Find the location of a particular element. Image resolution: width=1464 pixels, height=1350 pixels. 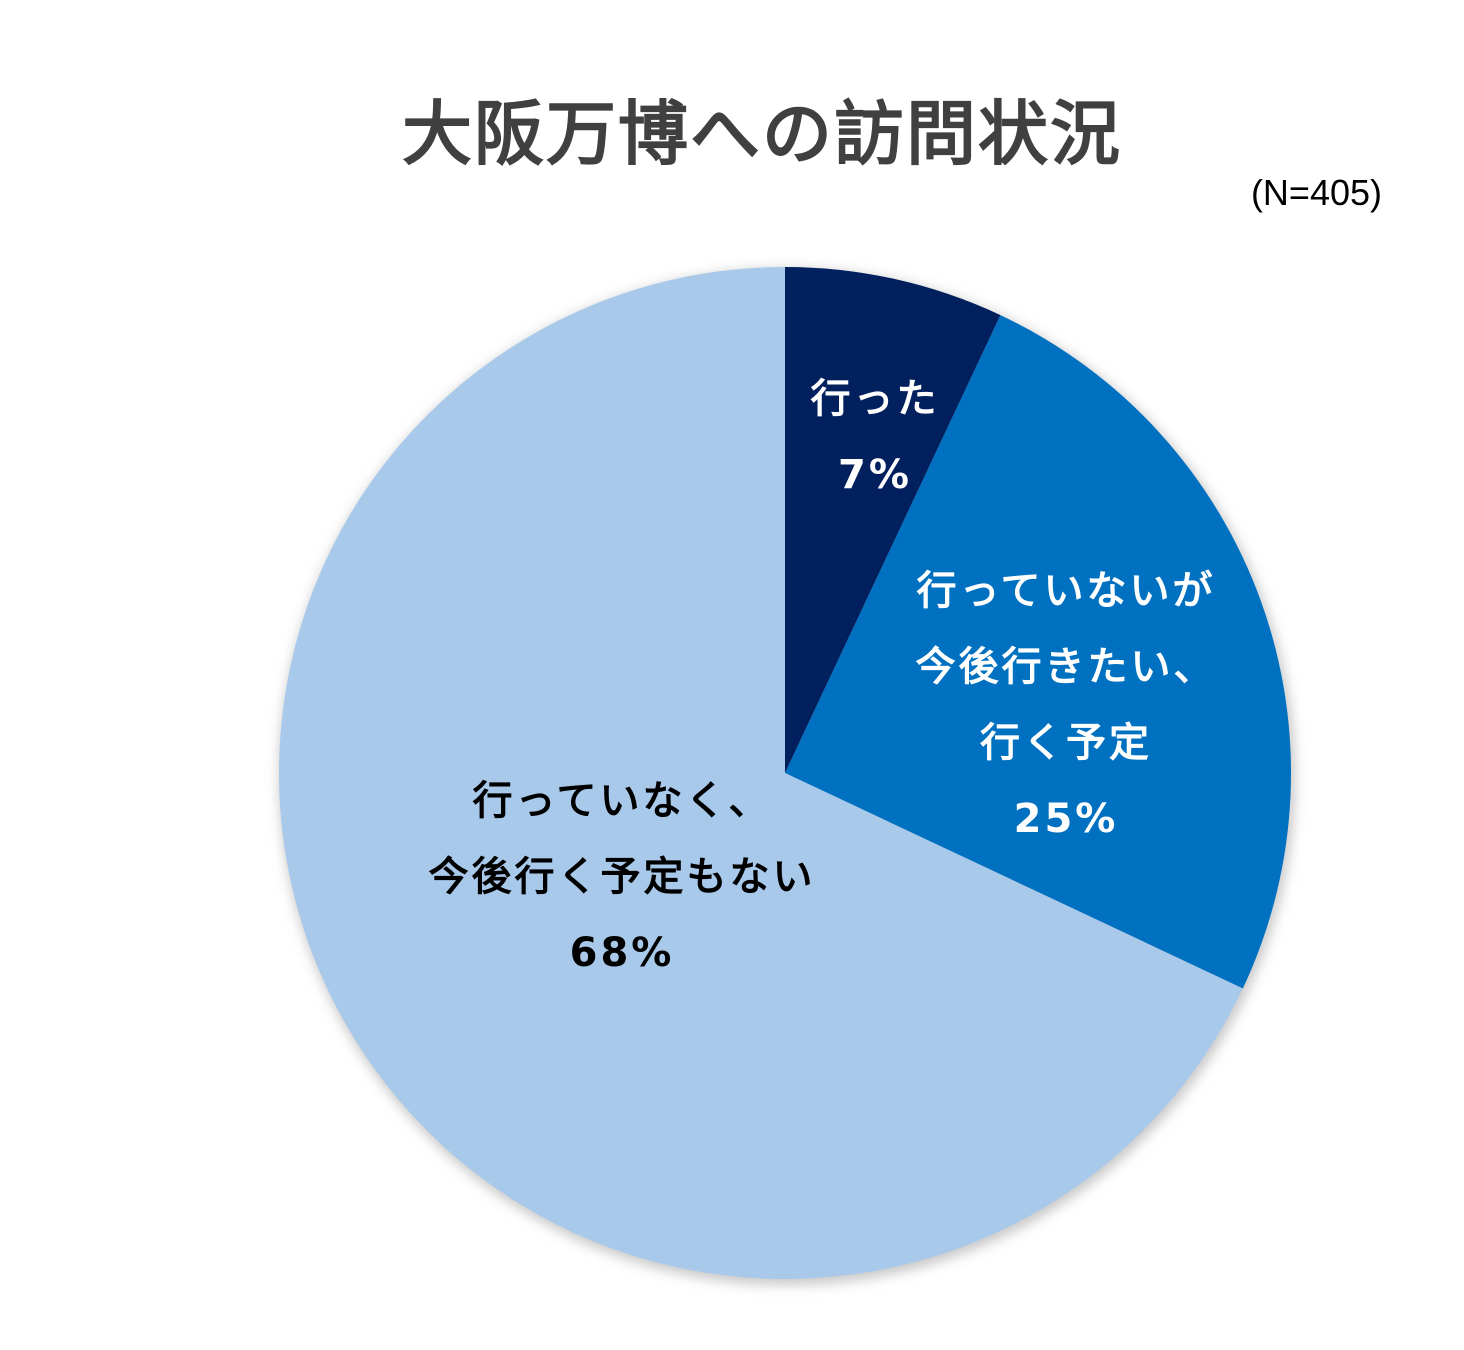

slice-category-label: 行った is located at coordinates (875, 399).